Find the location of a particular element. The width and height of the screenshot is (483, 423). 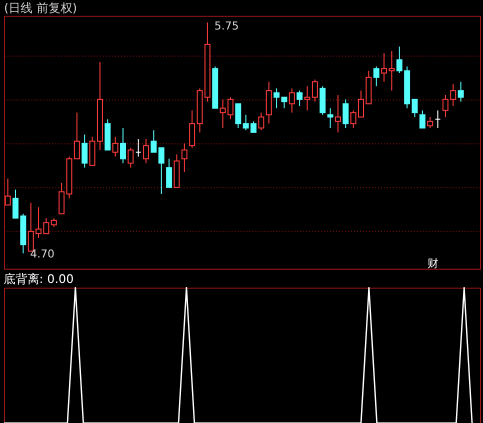

annotation: 财 is located at coordinates (433, 263).